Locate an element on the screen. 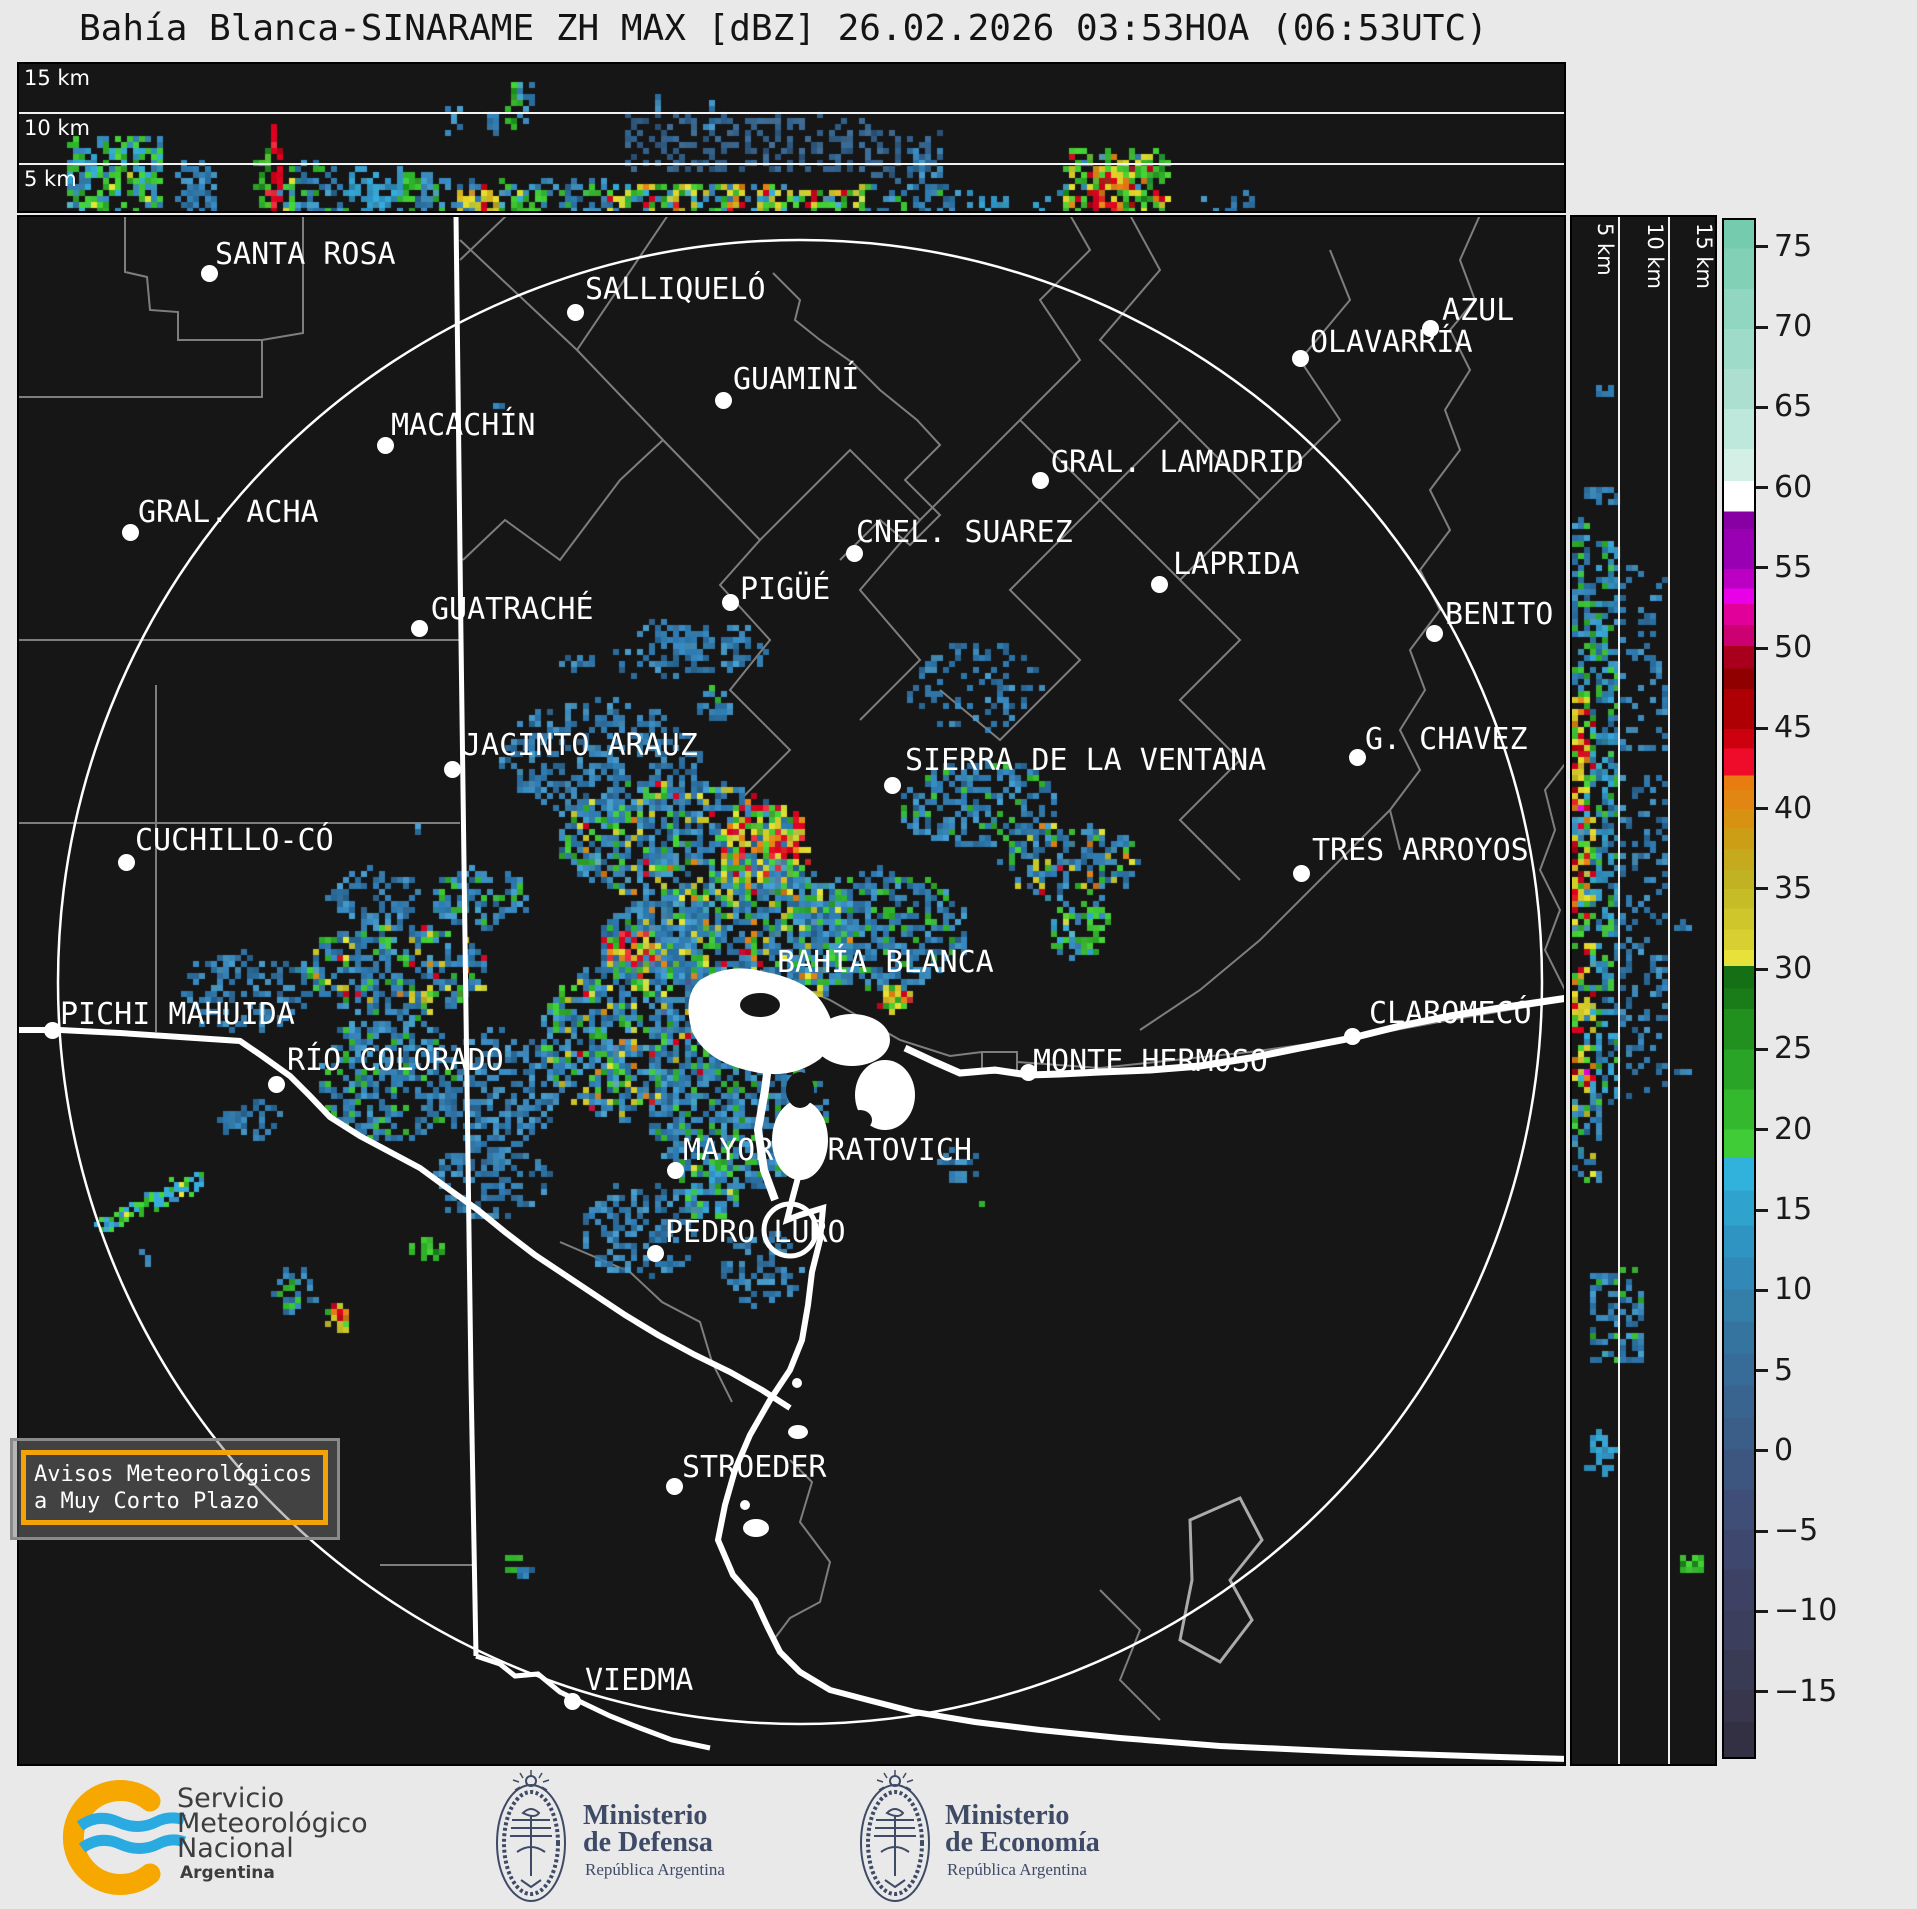  smn-country: Argentina is located at coordinates (227, 1873).